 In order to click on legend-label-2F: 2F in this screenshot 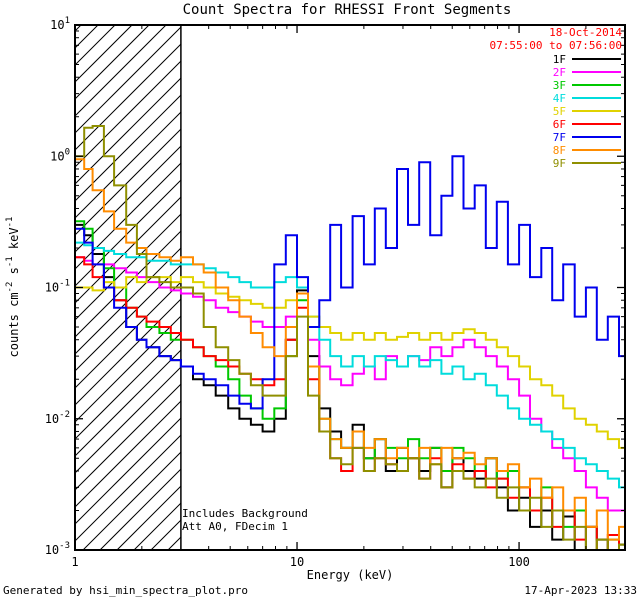, I will do `click(559, 72)`.